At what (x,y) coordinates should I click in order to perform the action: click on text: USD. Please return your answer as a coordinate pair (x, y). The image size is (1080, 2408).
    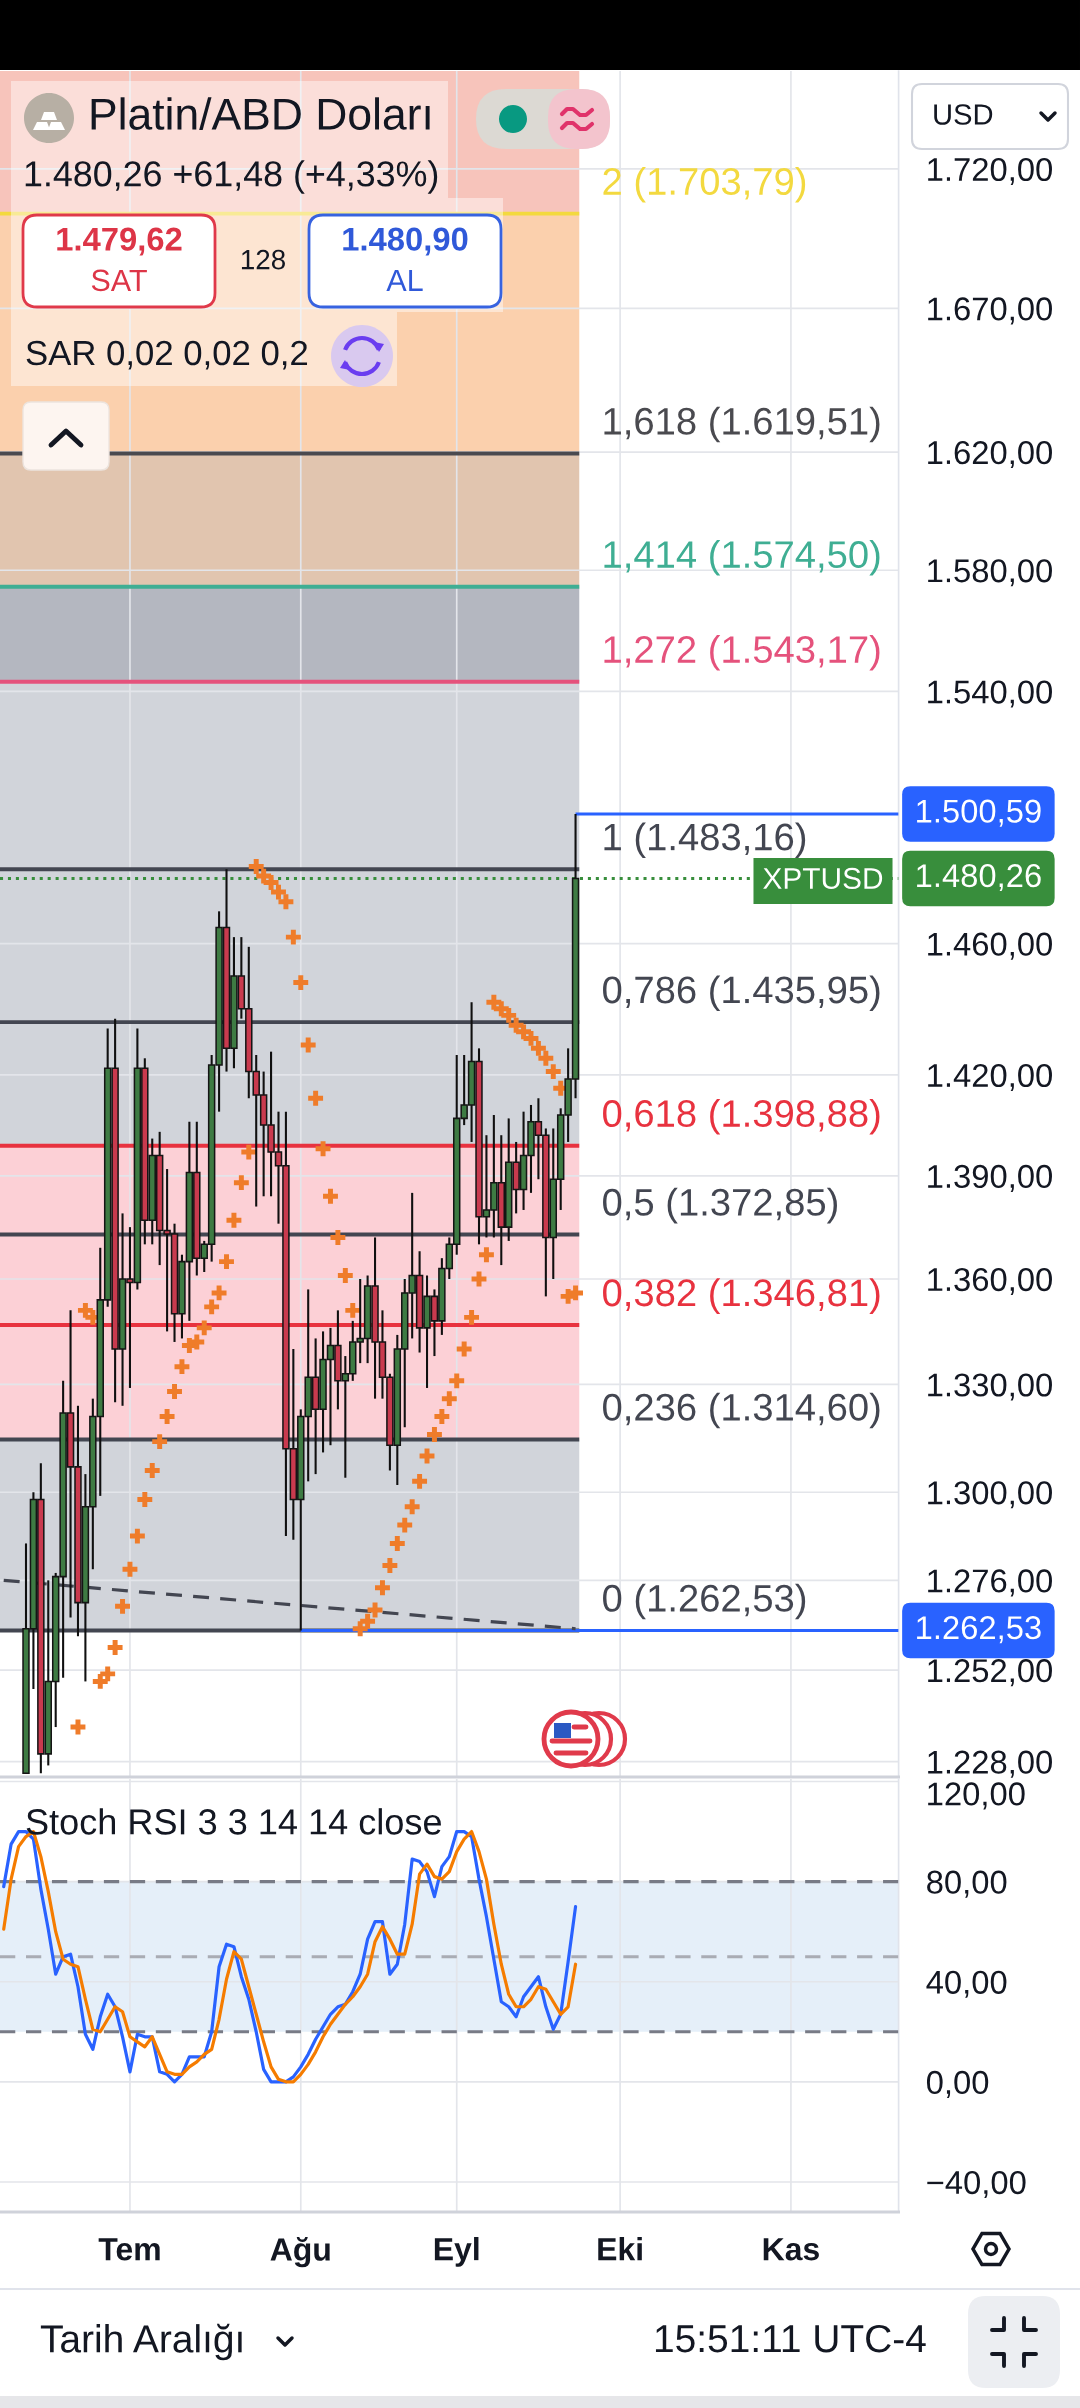
    Looking at the image, I should click on (963, 114).